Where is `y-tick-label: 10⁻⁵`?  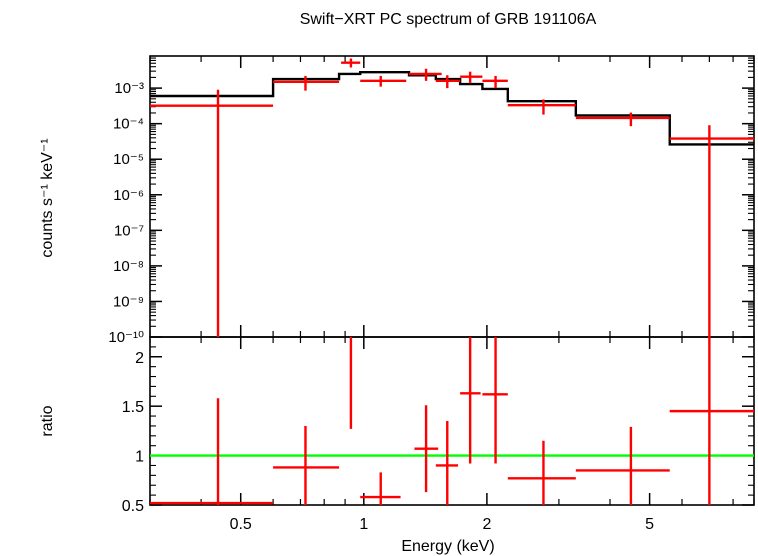
y-tick-label: 10⁻⁵ is located at coordinates (128, 159).